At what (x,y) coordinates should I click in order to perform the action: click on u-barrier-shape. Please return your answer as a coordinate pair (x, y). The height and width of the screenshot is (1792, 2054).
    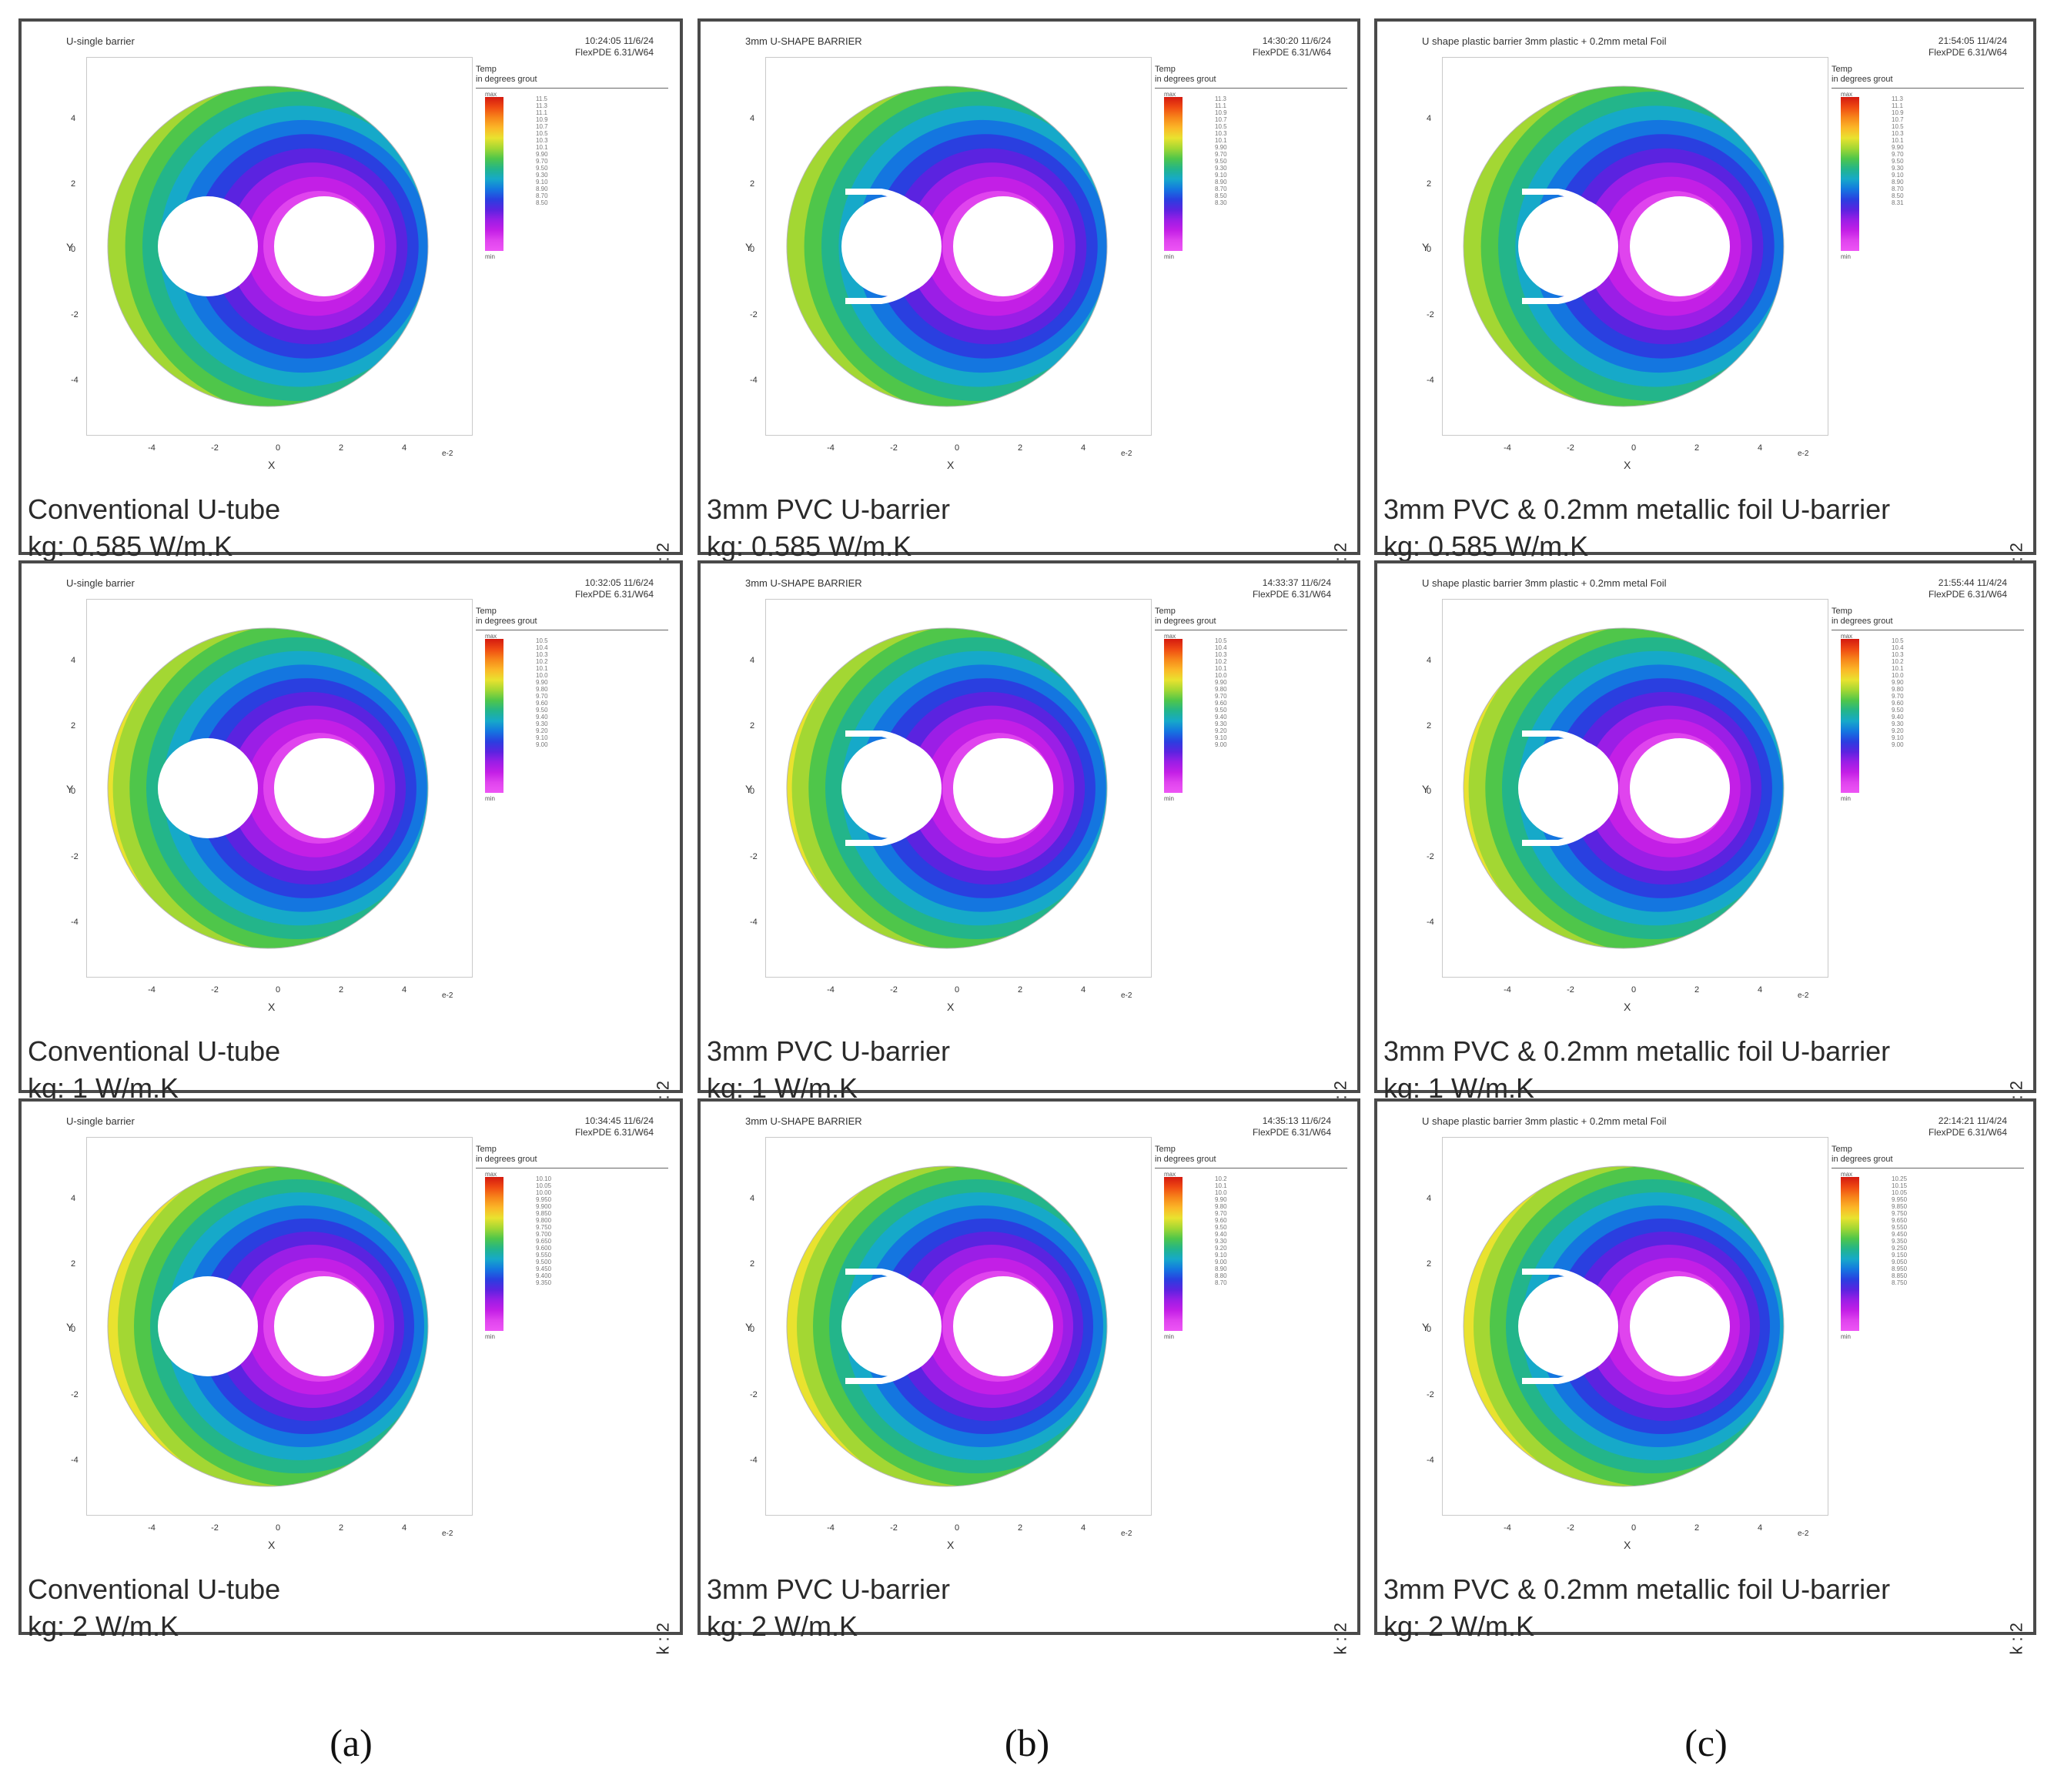
    Looking at the image, I should click on (1570, 1326).